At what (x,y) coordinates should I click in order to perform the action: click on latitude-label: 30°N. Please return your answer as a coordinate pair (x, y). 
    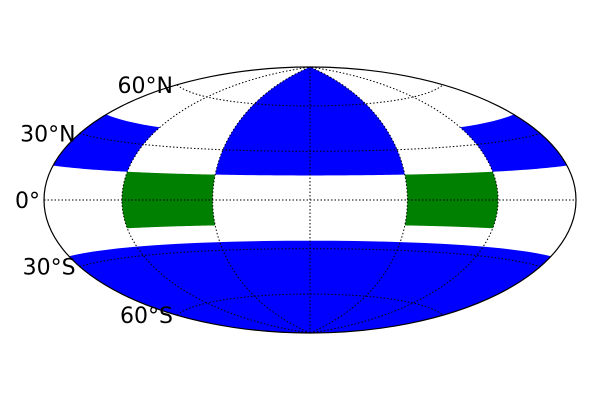
    Looking at the image, I should click on (47, 135).